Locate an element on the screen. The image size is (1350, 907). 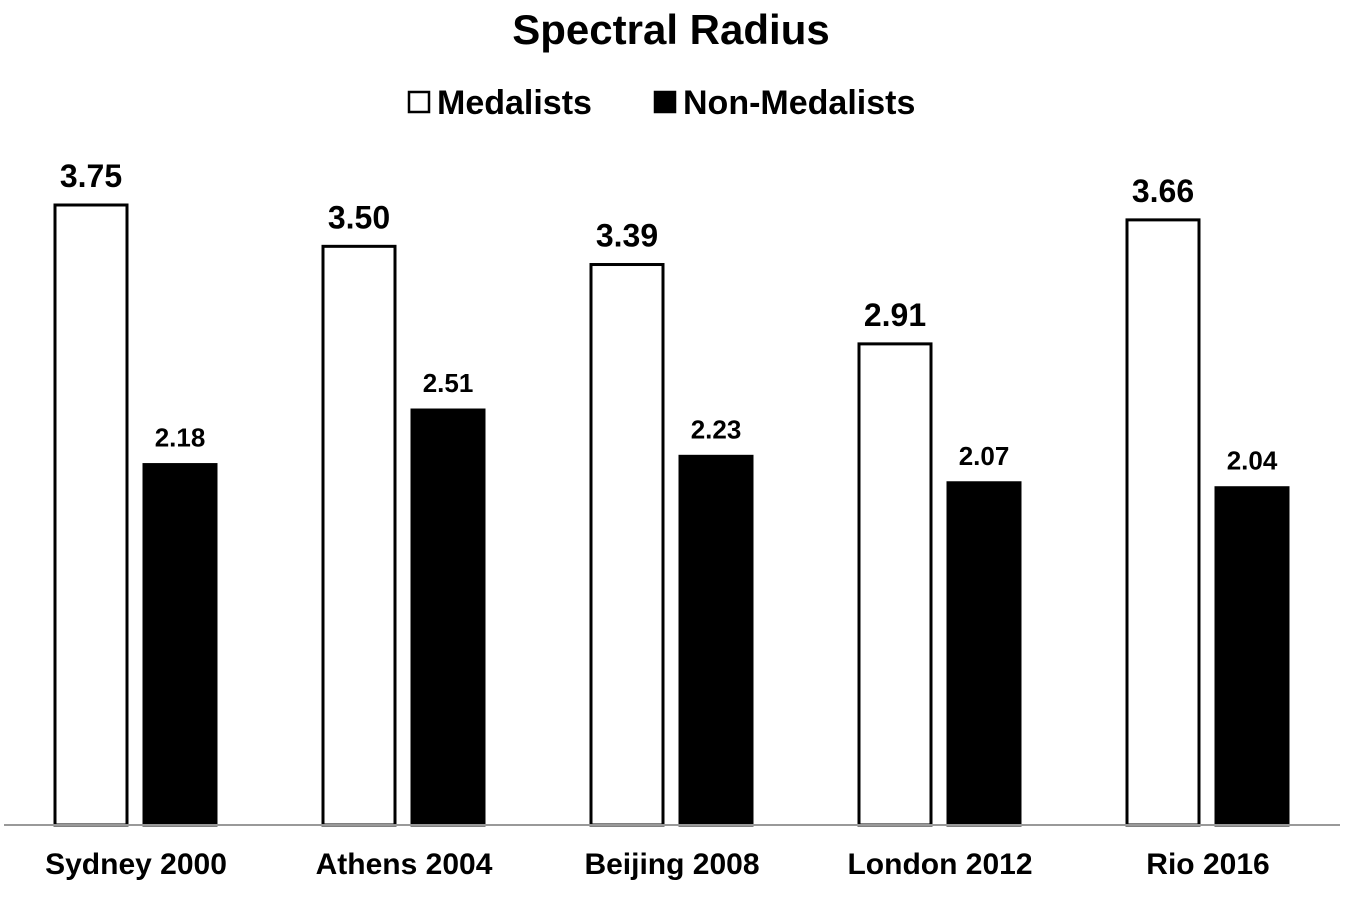
data-label-non-medalists-athens-2004: 2.51 is located at coordinates (448, 383).